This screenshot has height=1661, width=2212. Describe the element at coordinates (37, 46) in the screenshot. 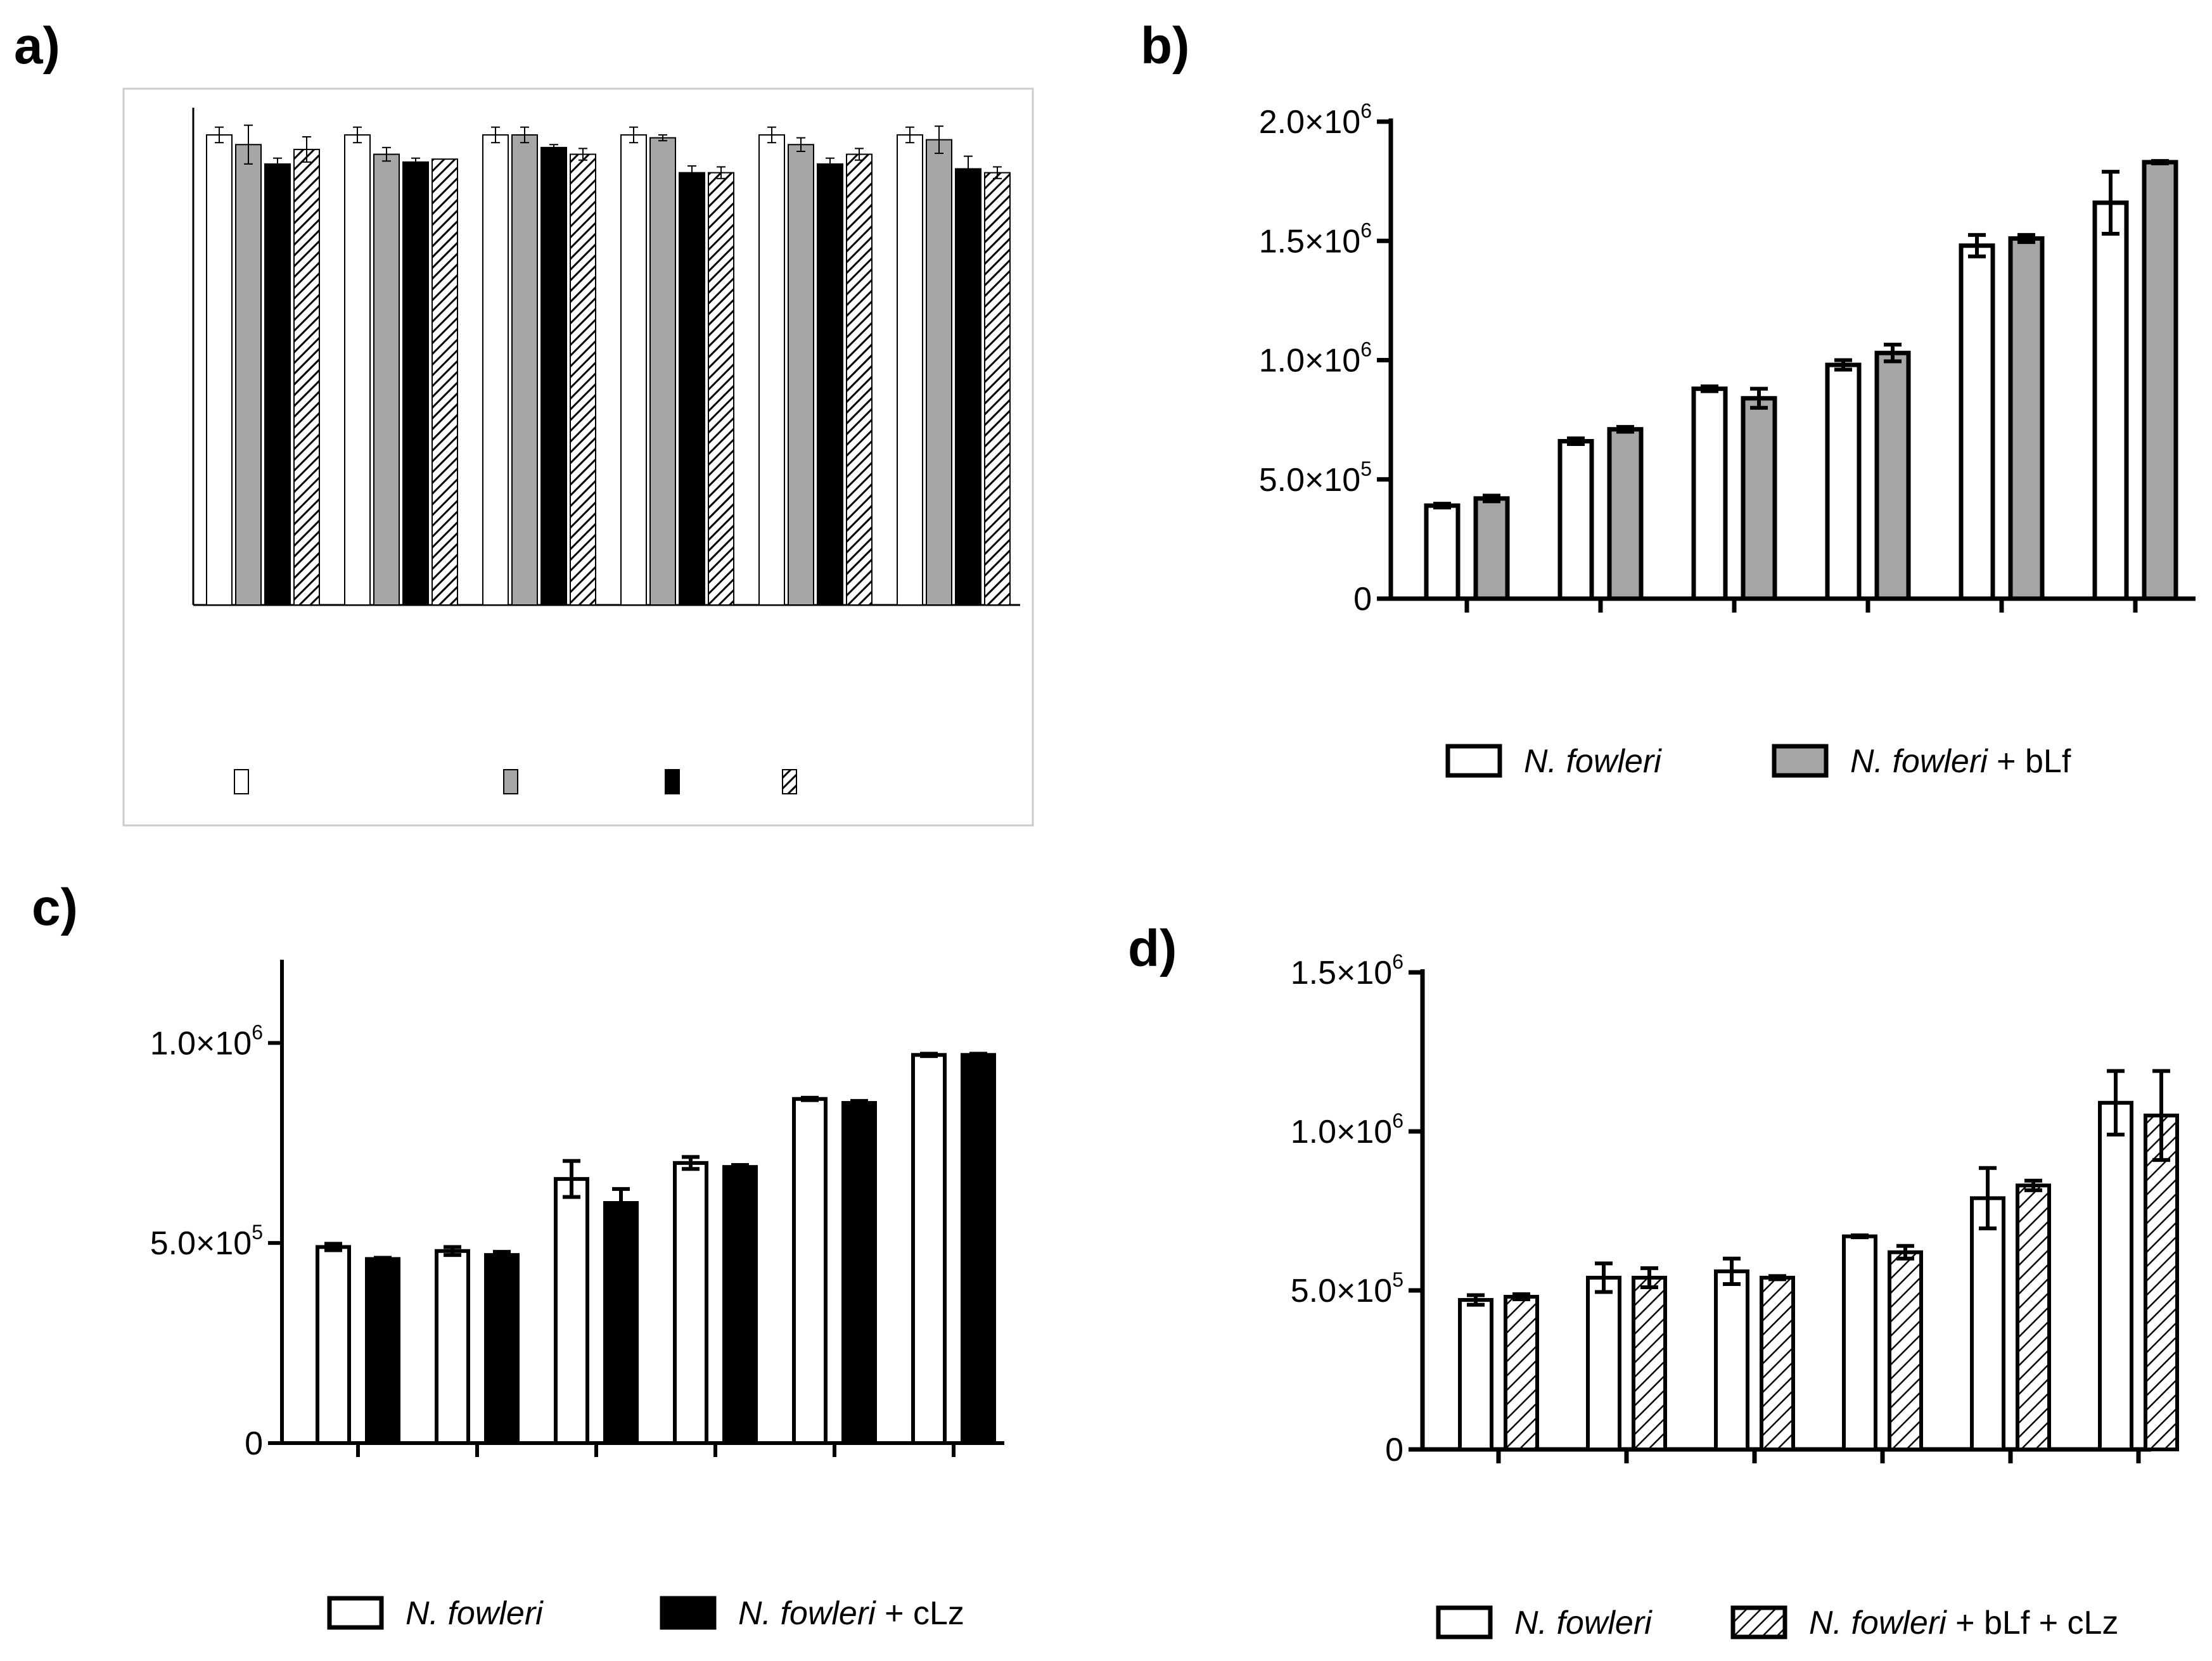

I see `panel-label-a: a)` at that location.